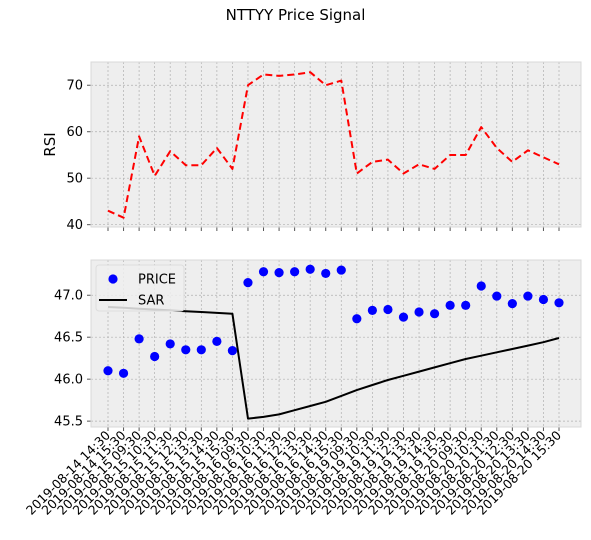 Image resolution: width=591 pixels, height=540 pixels. What do you see at coordinates (113, 279) in the screenshot?
I see `legend-price-marker` at bounding box center [113, 279].